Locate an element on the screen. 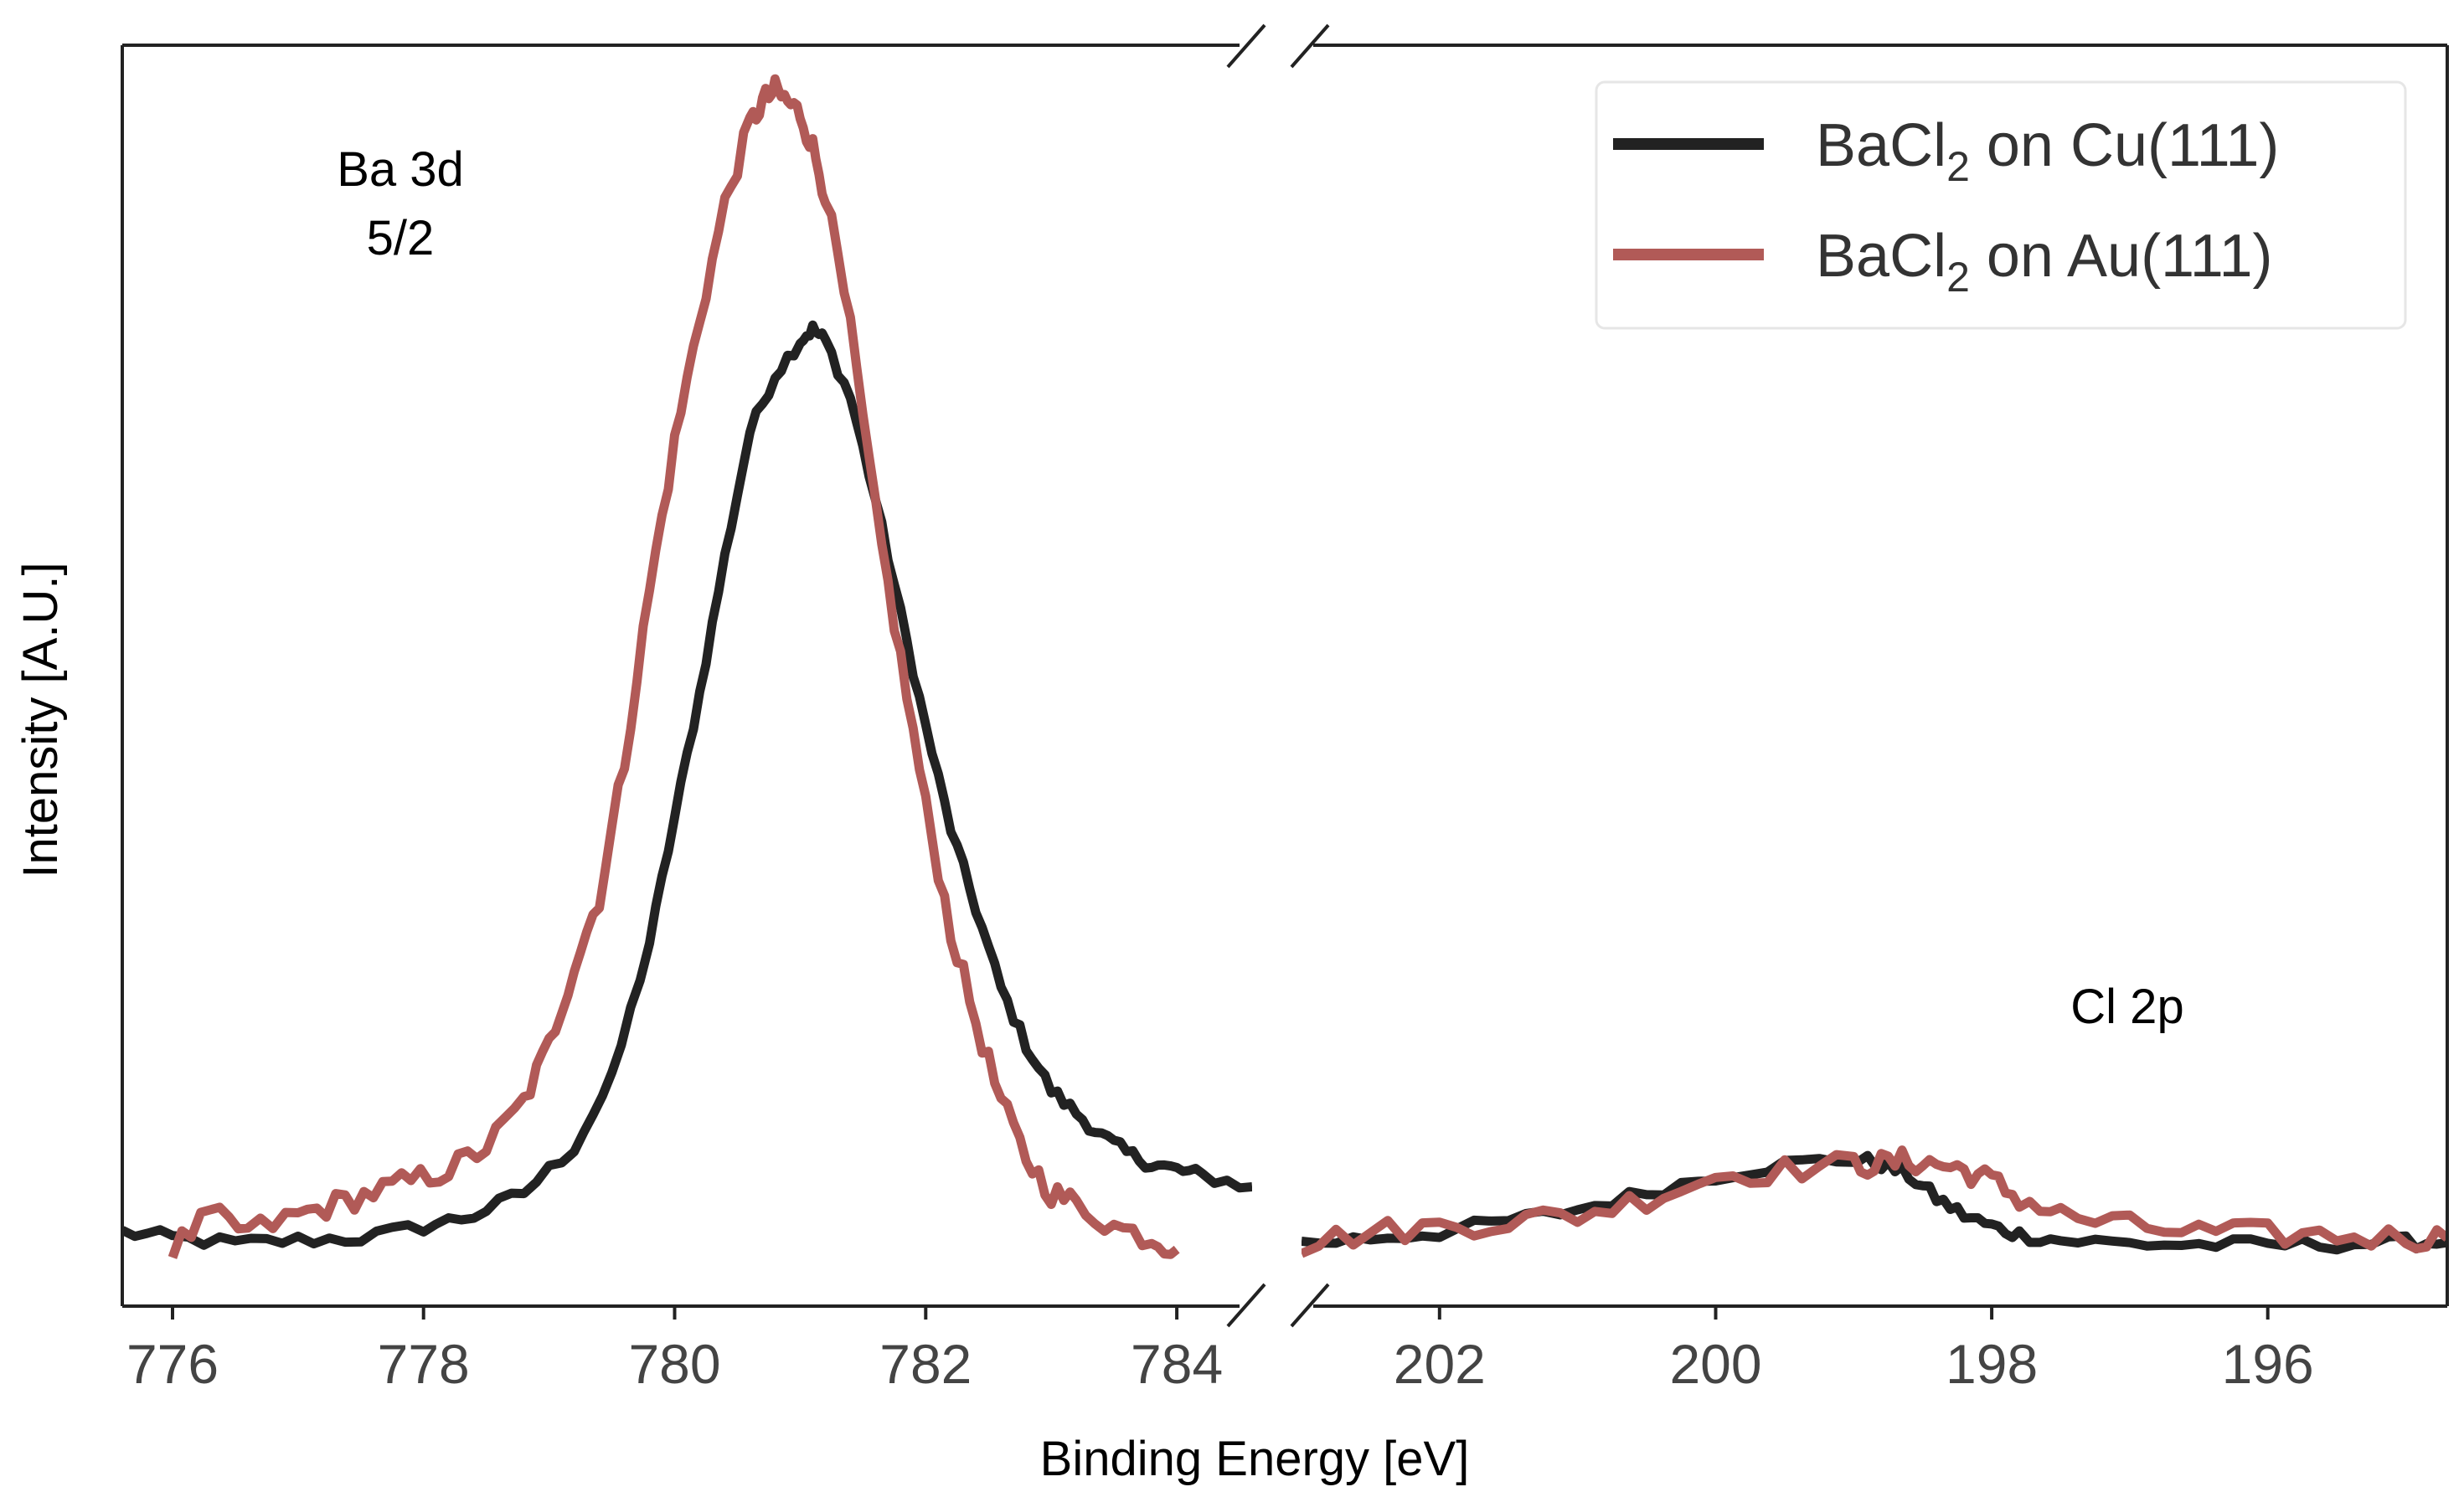 The height and width of the screenshot is (1492, 2464). y-axis-title: Intensity [A.U.] is located at coordinates (41, 719).